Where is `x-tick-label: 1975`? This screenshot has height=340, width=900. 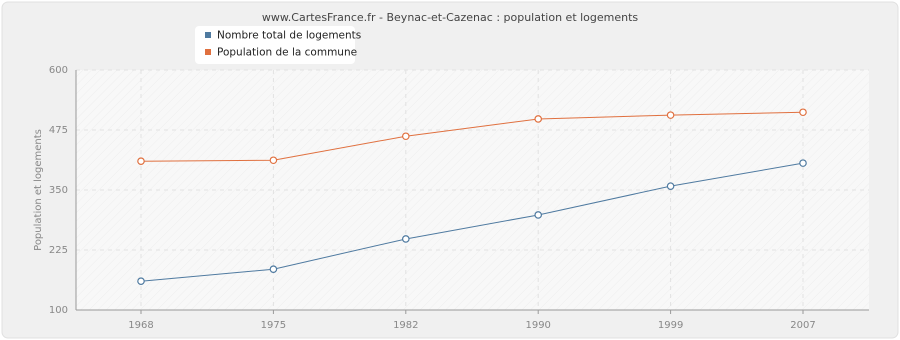
x-tick-label: 1975 is located at coordinates (273, 325).